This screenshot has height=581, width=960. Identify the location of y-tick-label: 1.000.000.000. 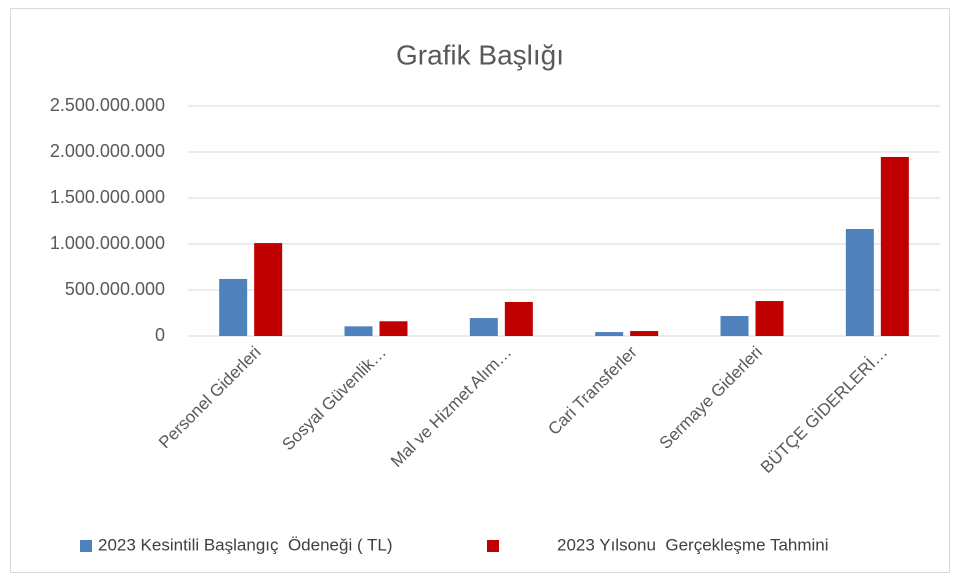
(107, 243).